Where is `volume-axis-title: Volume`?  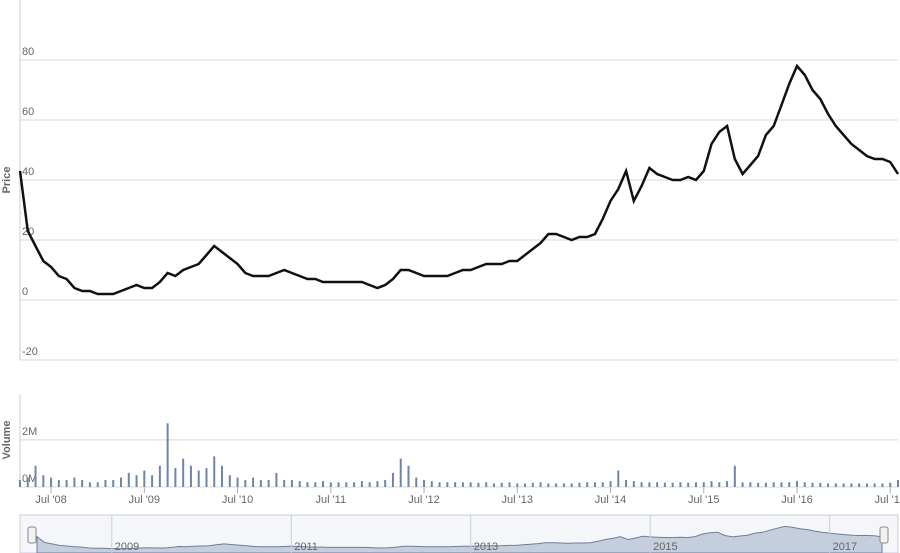 volume-axis-title: Volume is located at coordinates (7, 440).